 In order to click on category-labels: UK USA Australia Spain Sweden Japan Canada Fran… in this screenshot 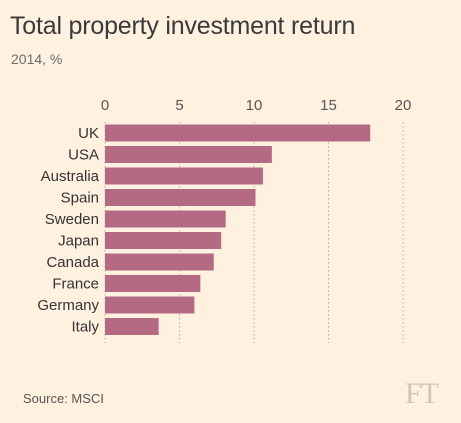, I will do `click(68, 230)`.